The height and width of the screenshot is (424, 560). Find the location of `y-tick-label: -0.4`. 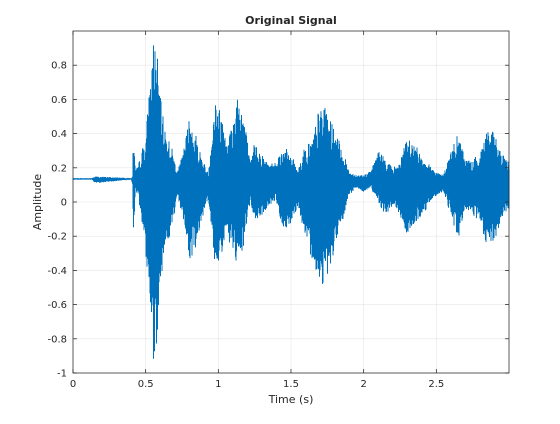

y-tick-label: -0.4 is located at coordinates (57, 271).